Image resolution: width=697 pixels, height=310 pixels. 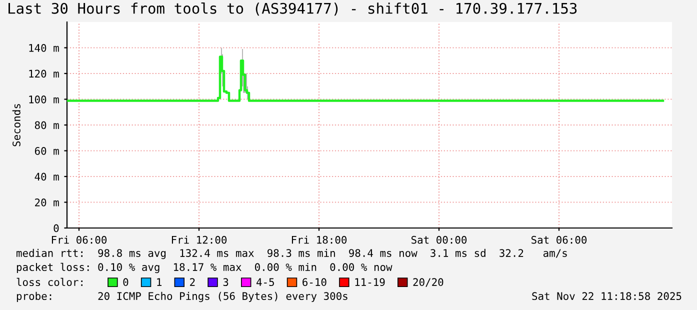 I want to click on y-tick-label: 60 m, so click(x=46, y=151).